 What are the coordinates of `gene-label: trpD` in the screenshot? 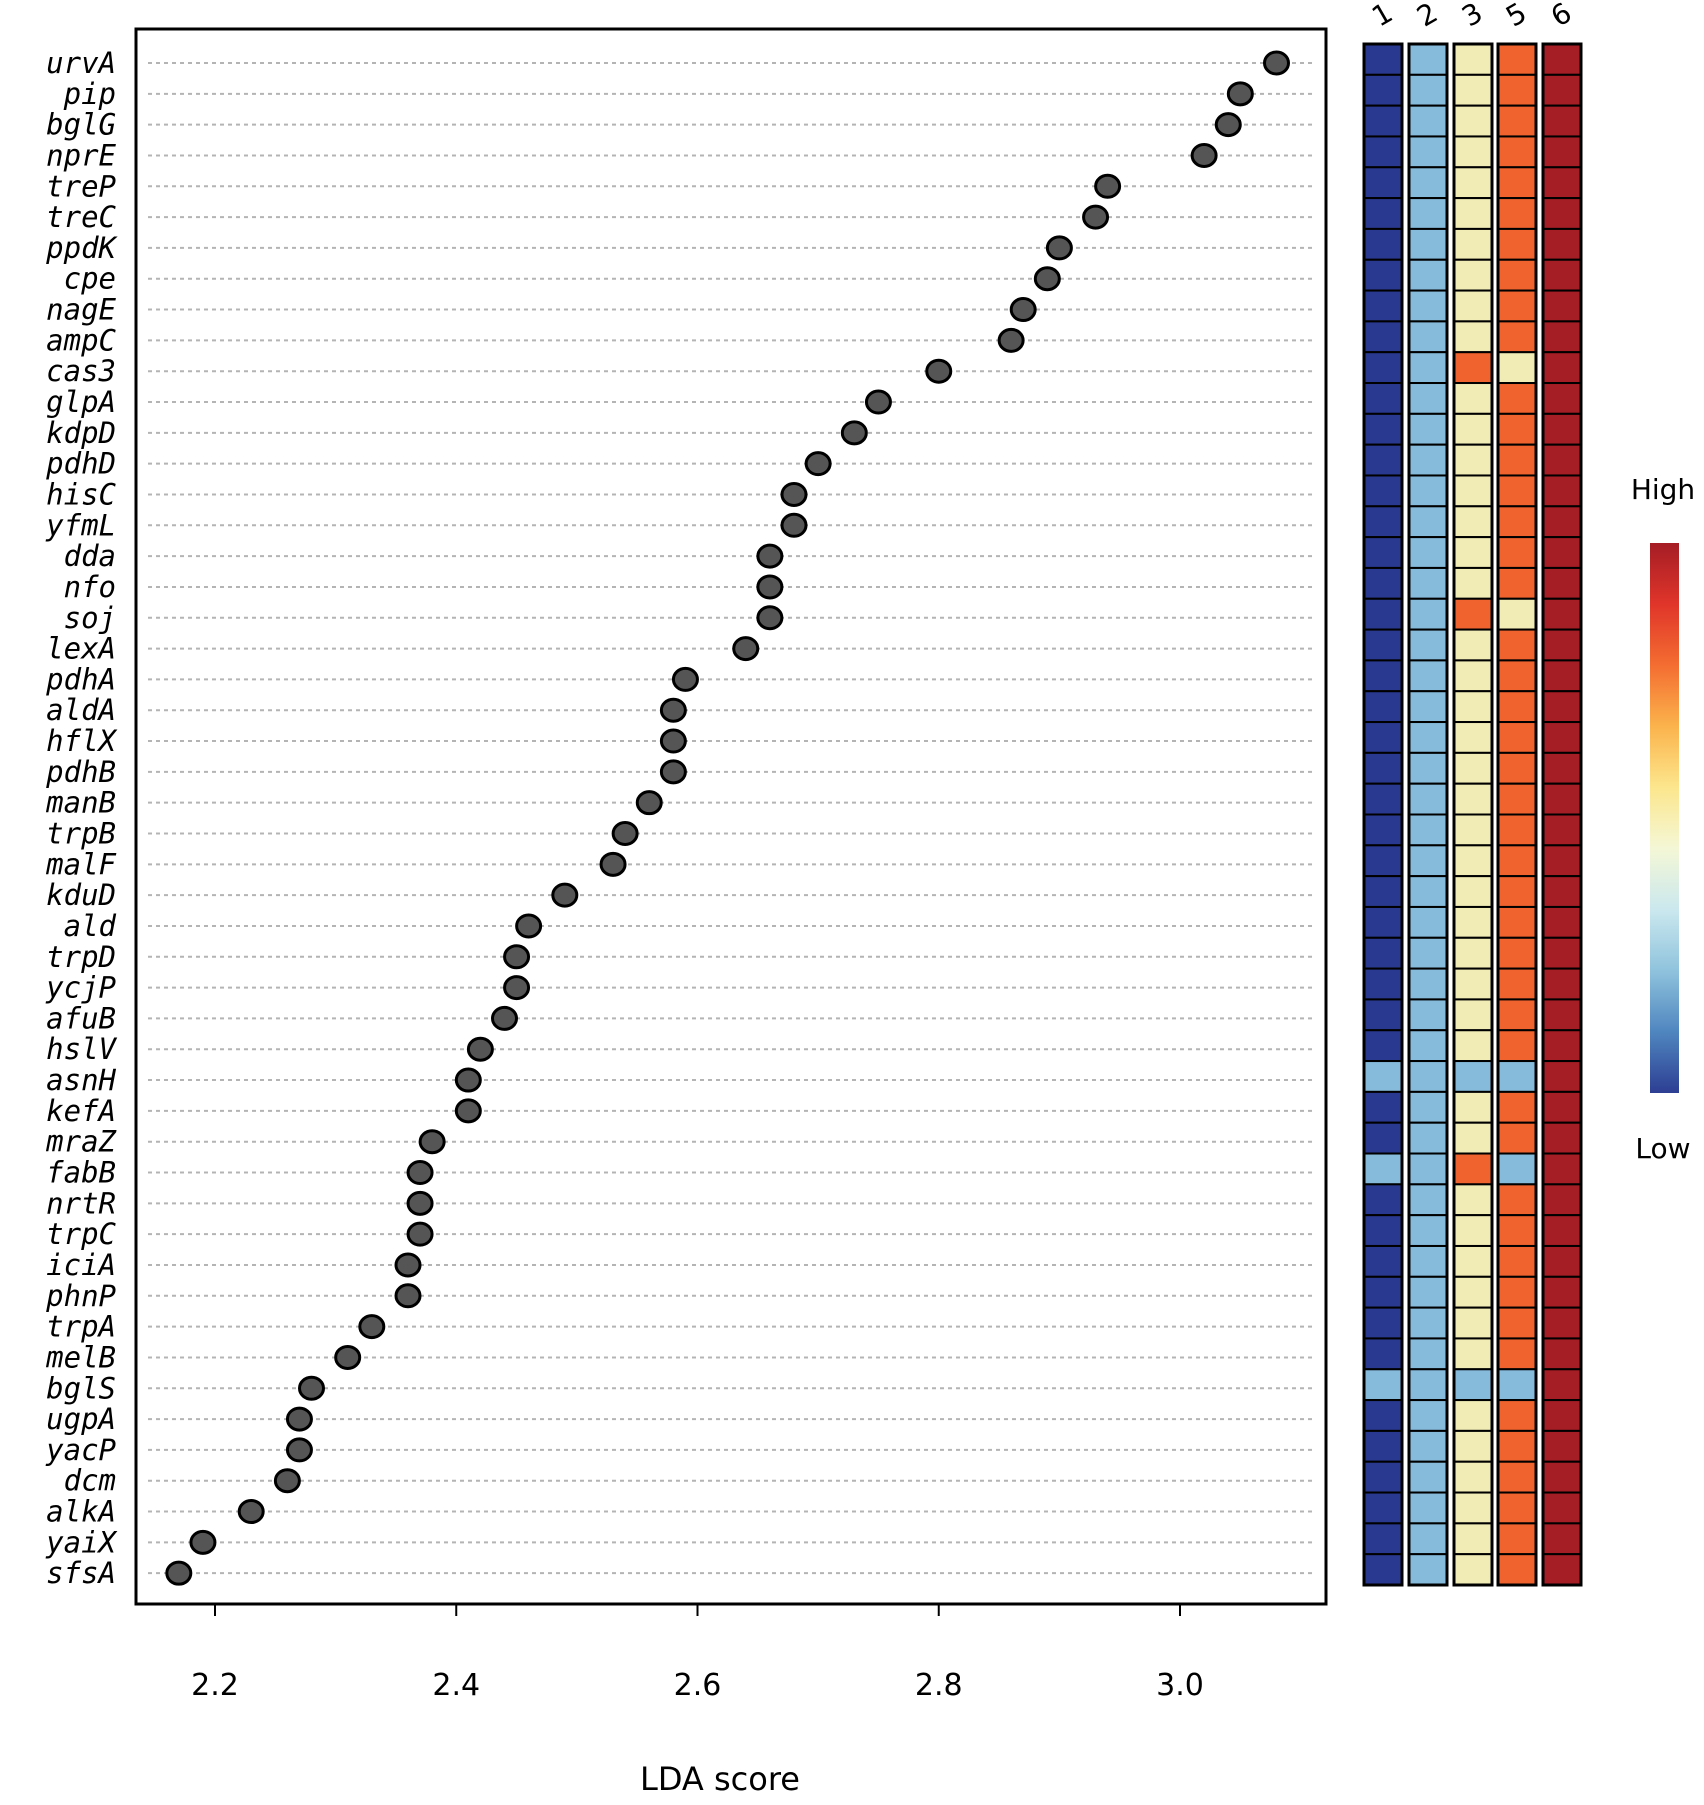 It's located at (81, 957).